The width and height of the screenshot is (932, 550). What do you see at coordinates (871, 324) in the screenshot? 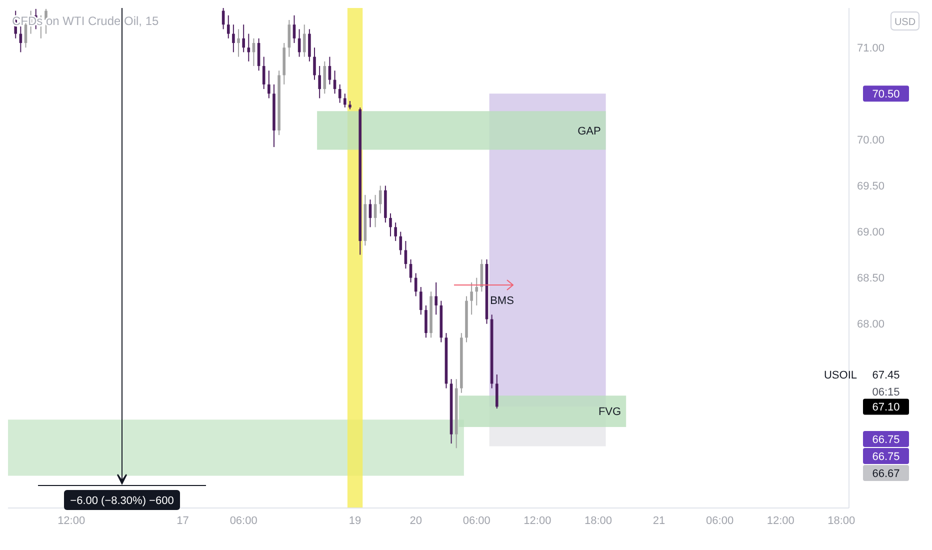
I see `y-tick-label: 68.00` at bounding box center [871, 324].